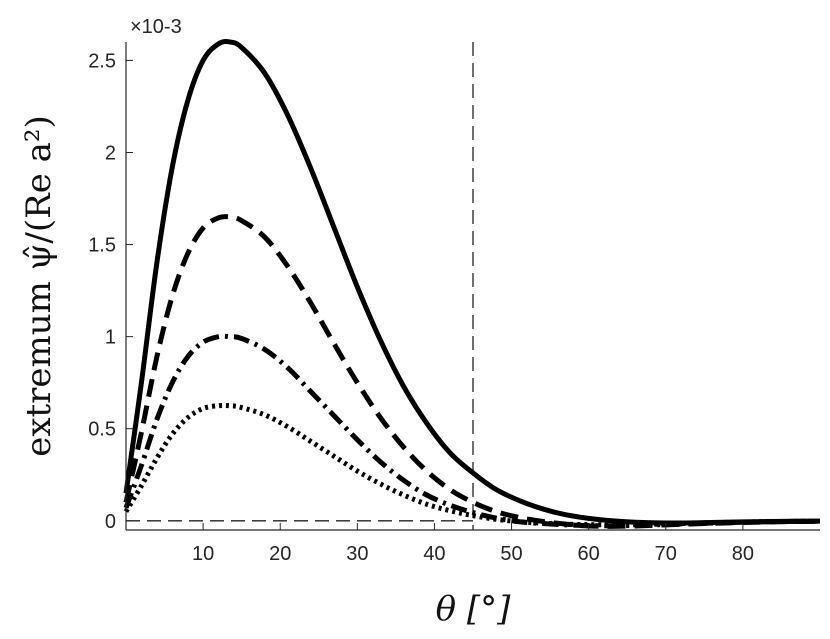 The image size is (830, 639). Describe the element at coordinates (511, 554) in the screenshot. I see `x-tick-label: 50` at that location.